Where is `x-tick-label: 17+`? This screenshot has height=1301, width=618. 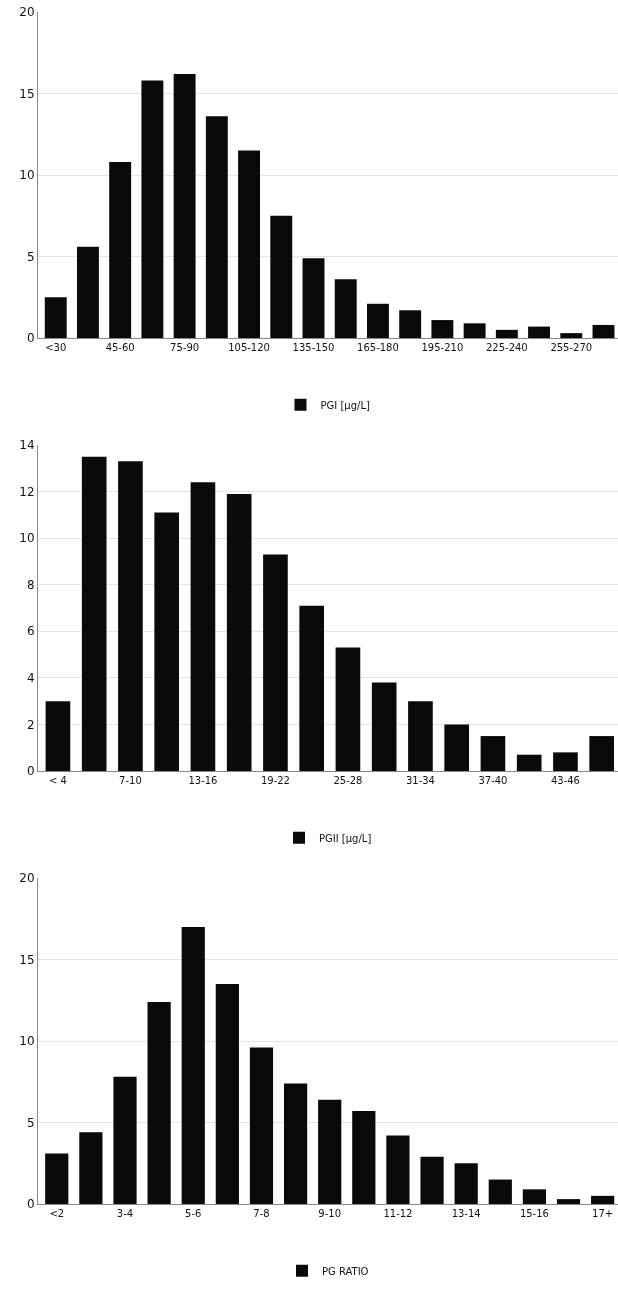 x-tick-label: 17+ is located at coordinates (603, 1213).